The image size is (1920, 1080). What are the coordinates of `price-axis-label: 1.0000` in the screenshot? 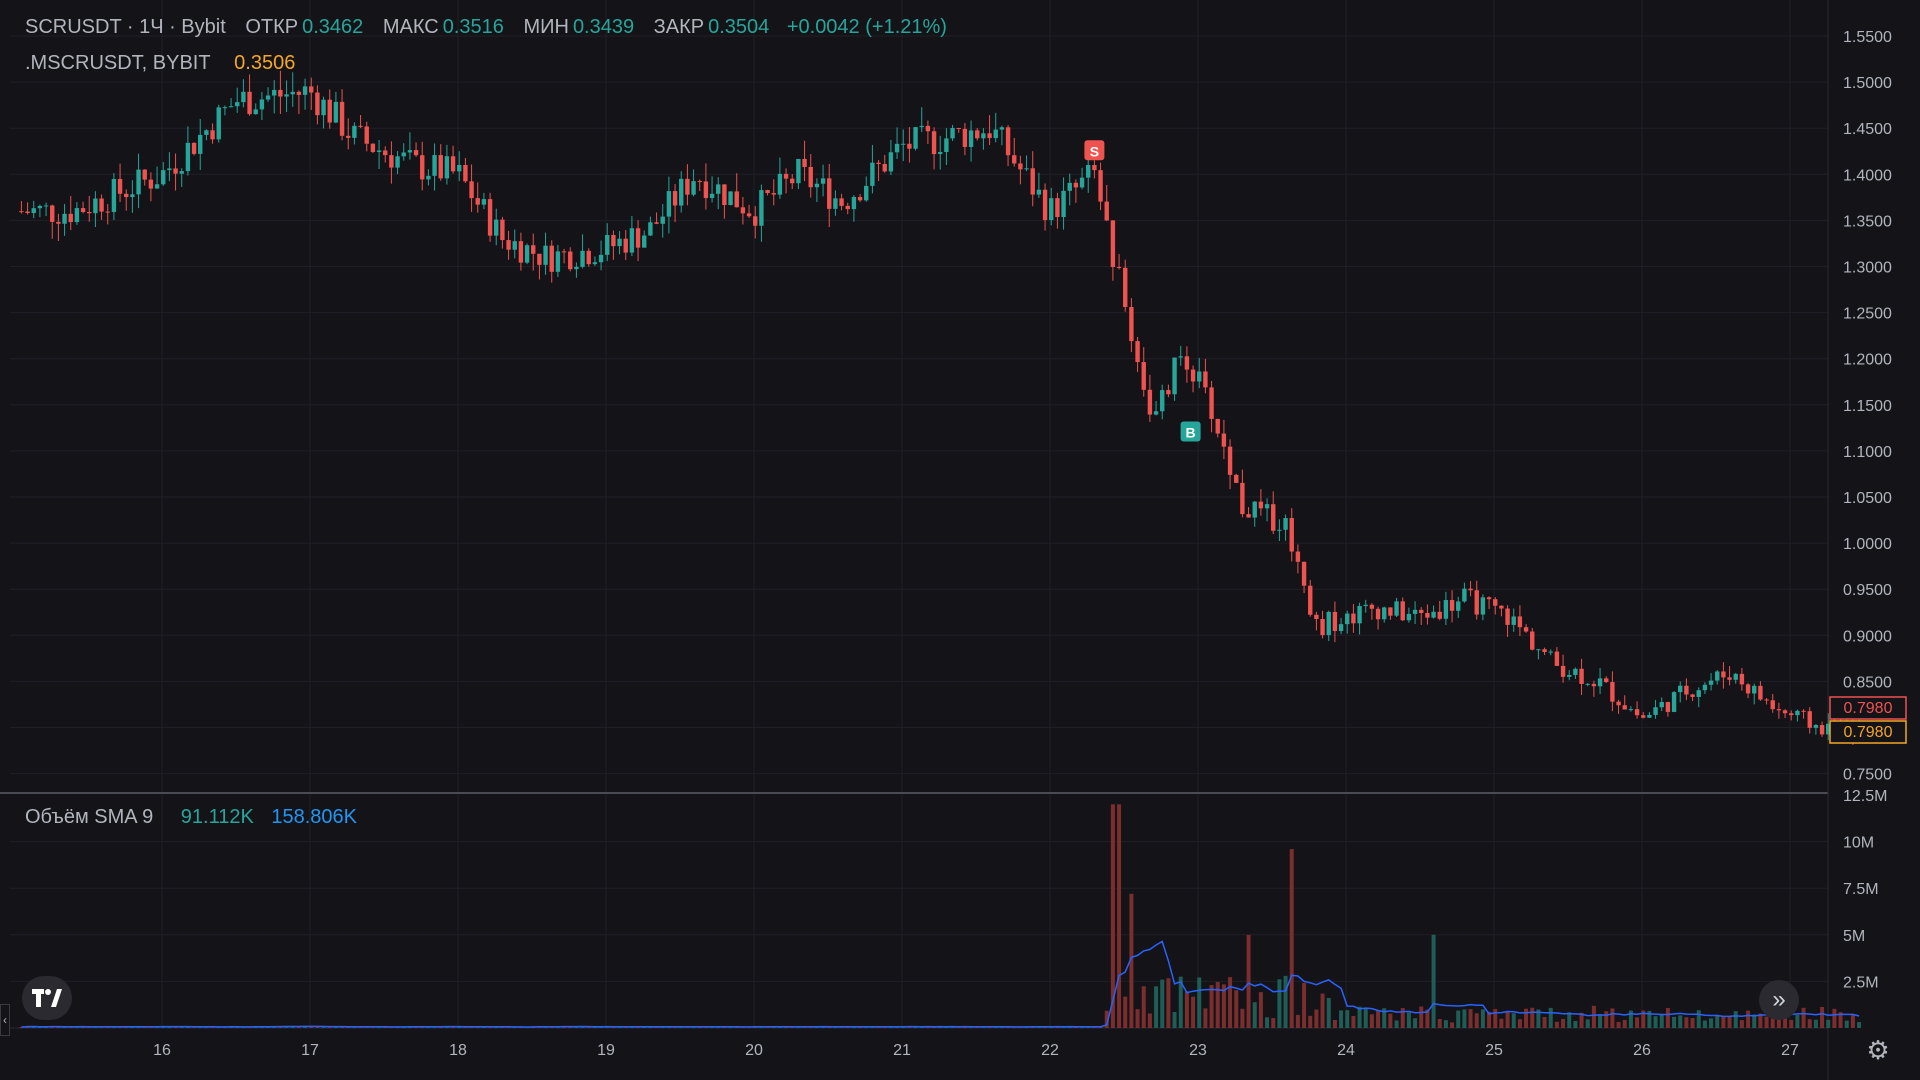 It's located at (1867, 544).